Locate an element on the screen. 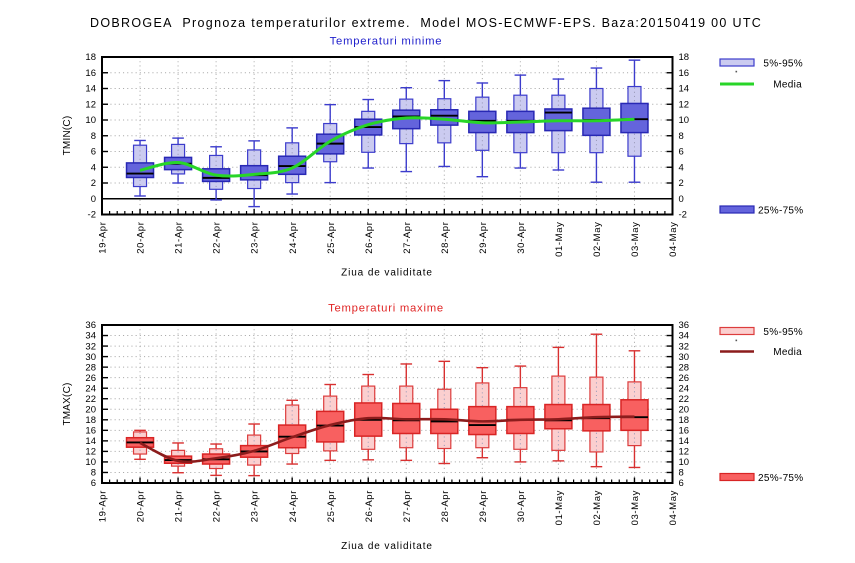  svg-text: TMIN(C) is located at coordinates (67, 136).